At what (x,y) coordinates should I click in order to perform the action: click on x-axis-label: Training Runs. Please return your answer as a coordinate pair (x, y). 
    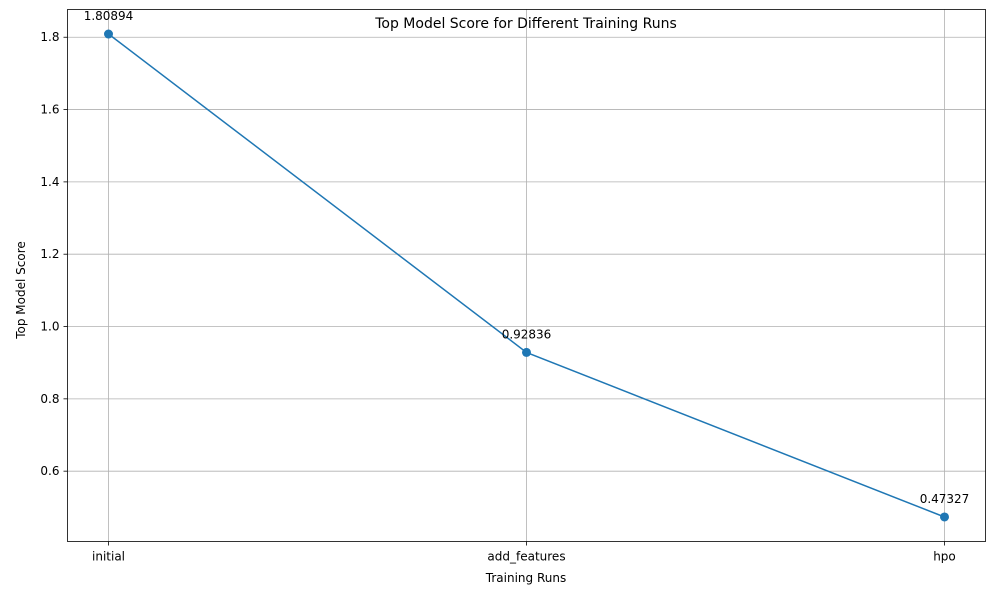
    Looking at the image, I should click on (525, 578).